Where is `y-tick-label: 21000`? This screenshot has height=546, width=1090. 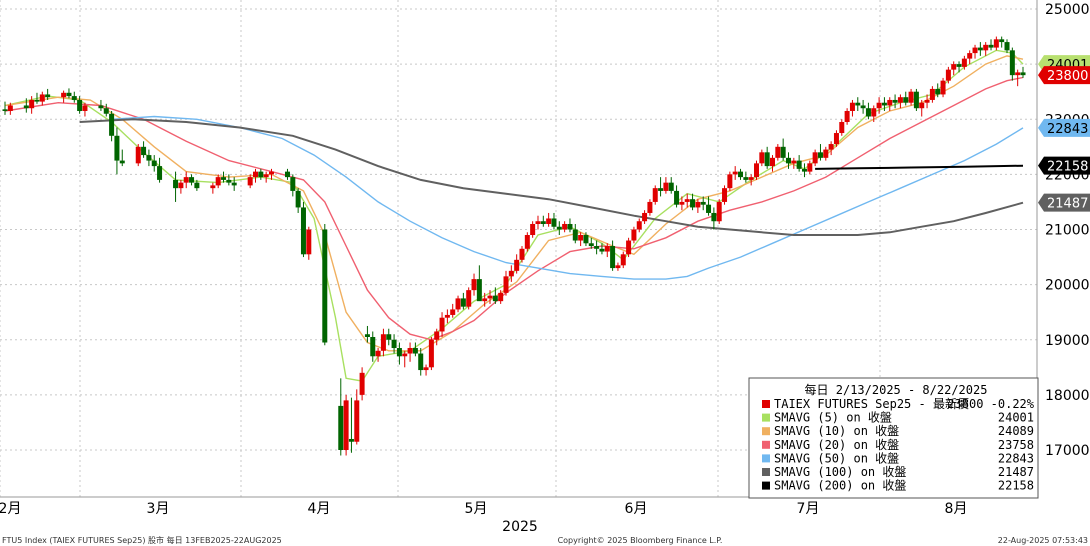 y-tick-label: 21000 is located at coordinates (1067, 231).